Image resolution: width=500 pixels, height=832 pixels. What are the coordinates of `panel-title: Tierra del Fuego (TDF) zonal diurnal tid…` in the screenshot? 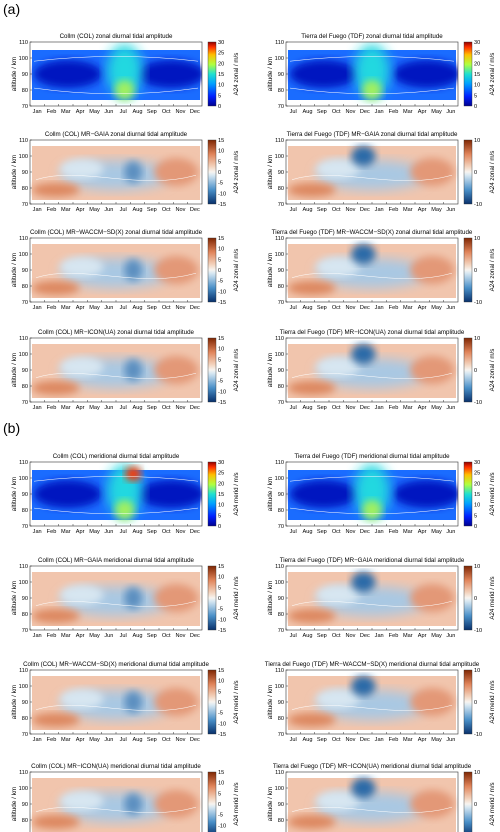 It's located at (372, 36).